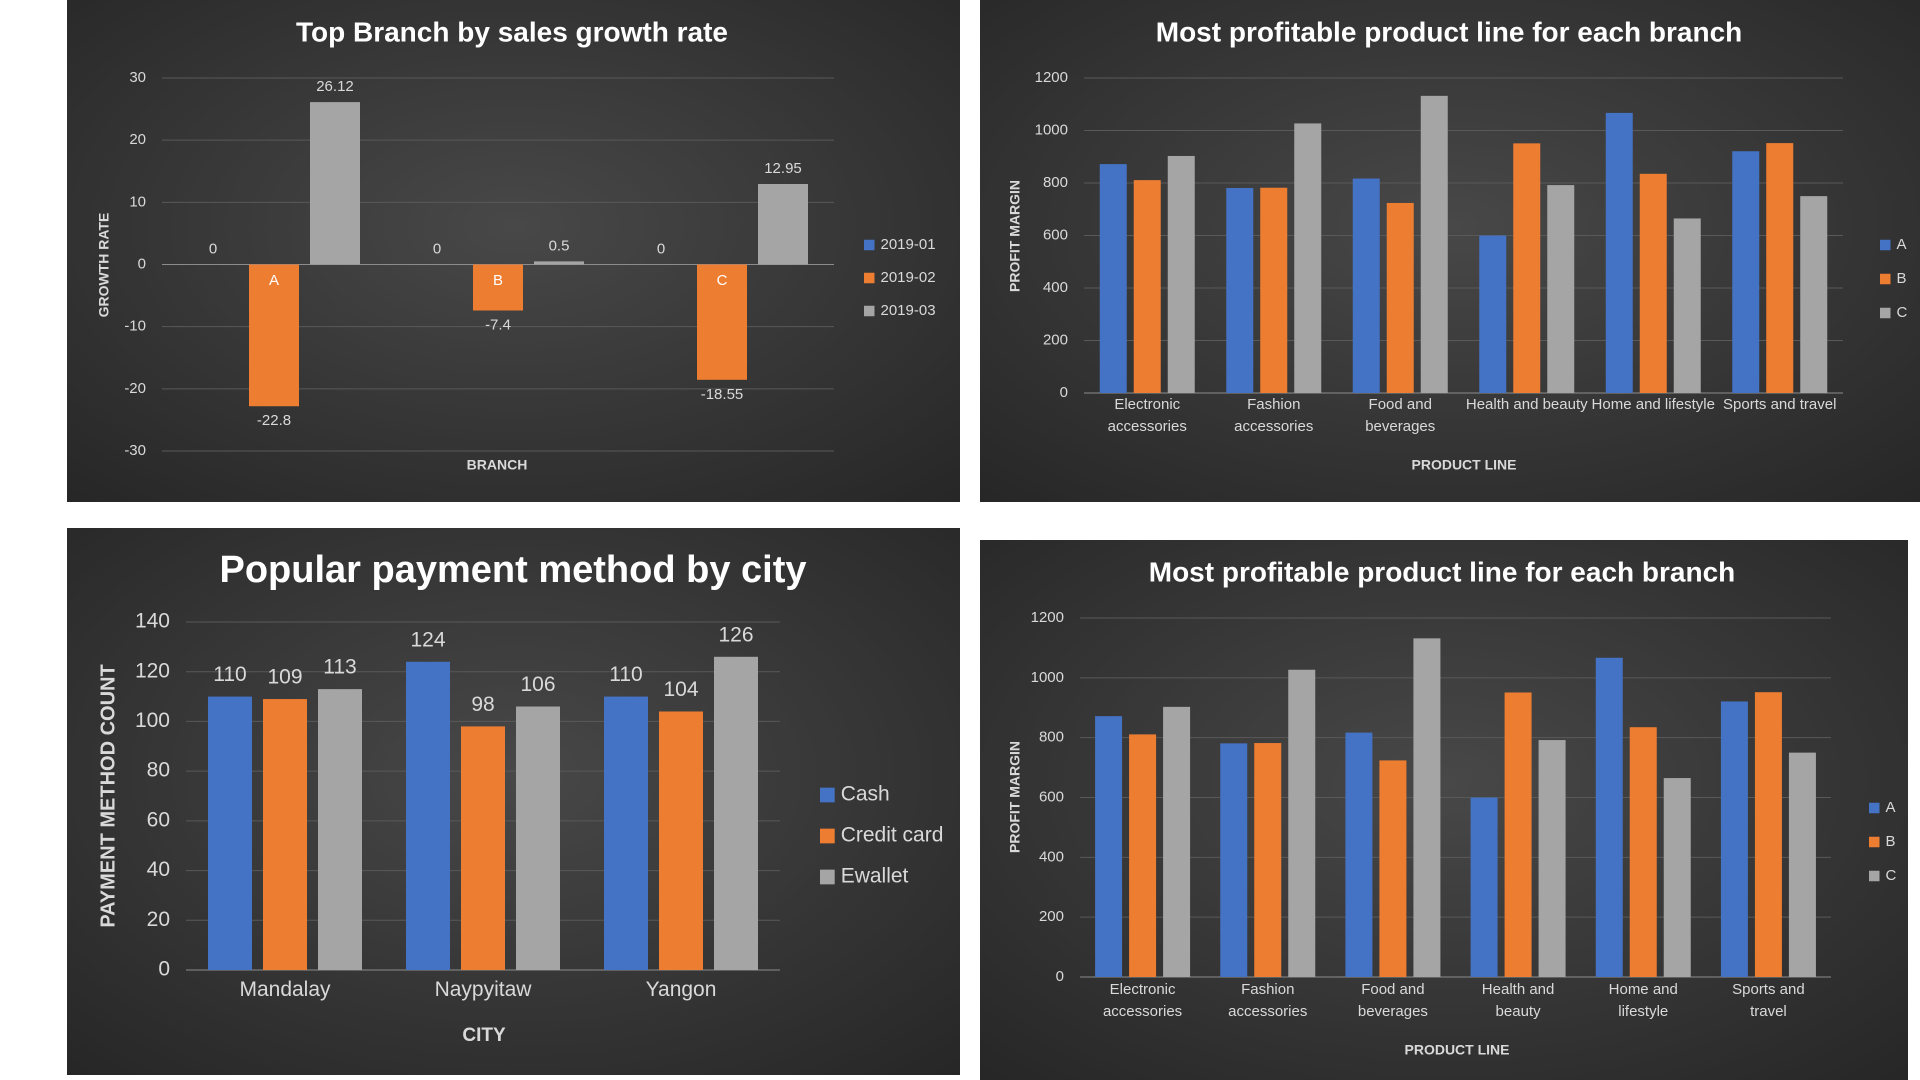  What do you see at coordinates (135, 388) in the screenshot?
I see `y-tick-label: -20` at bounding box center [135, 388].